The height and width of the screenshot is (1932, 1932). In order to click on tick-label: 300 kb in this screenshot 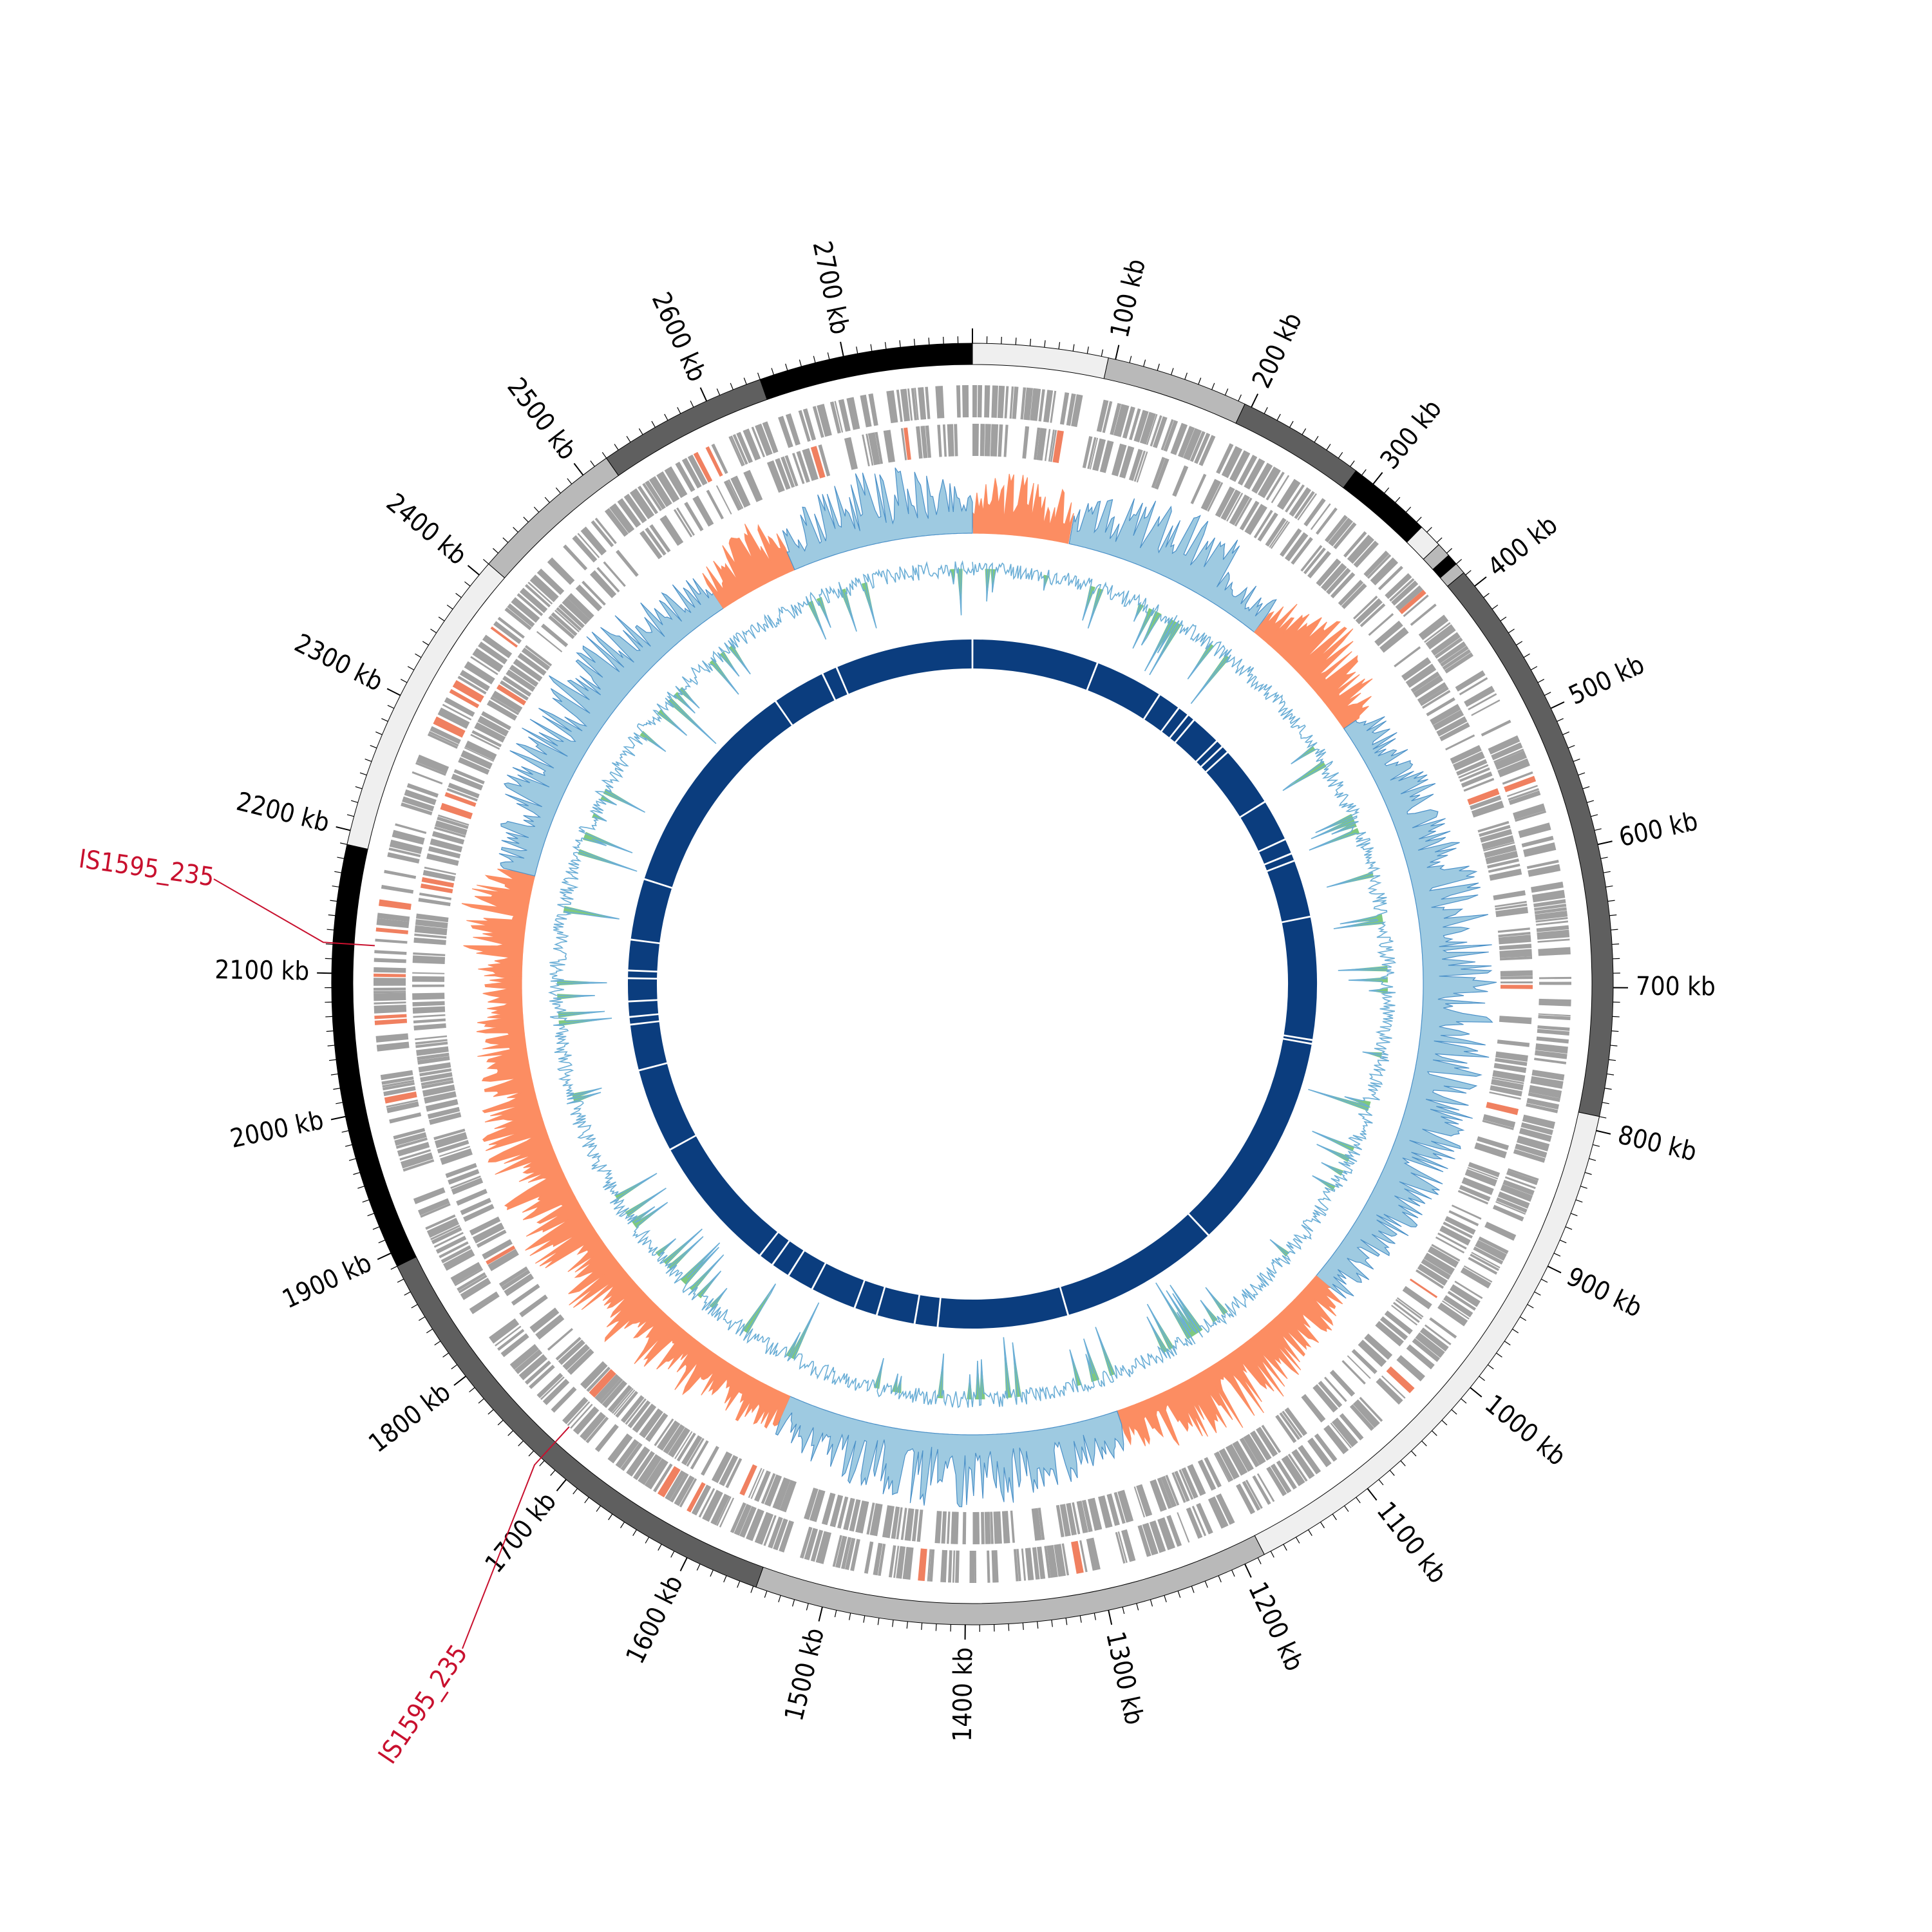, I will do `click(1411, 434)`.